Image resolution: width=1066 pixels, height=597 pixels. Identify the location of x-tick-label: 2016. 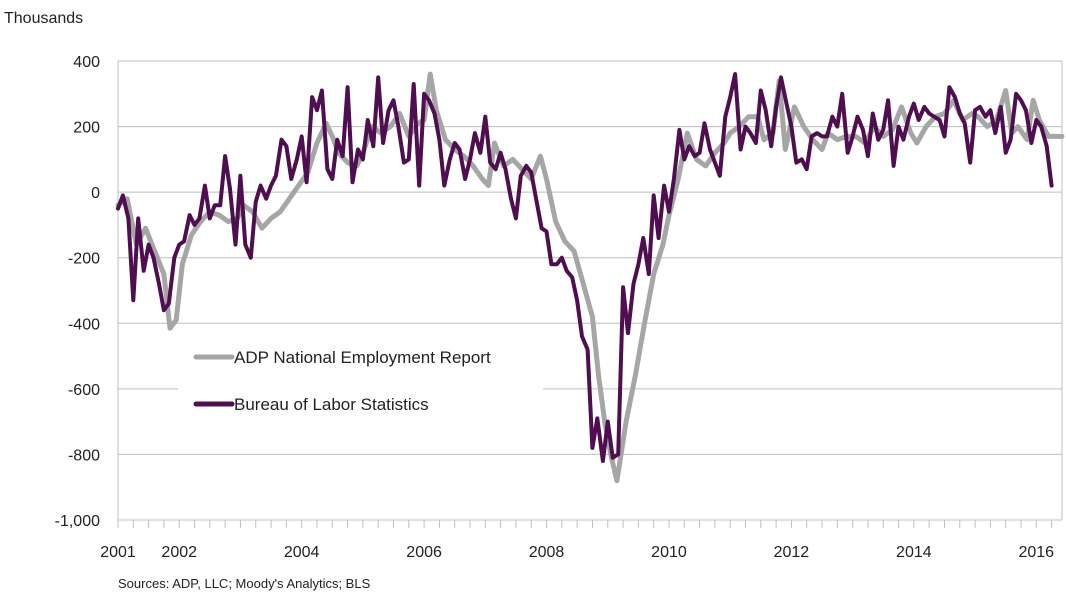
(1036, 552).